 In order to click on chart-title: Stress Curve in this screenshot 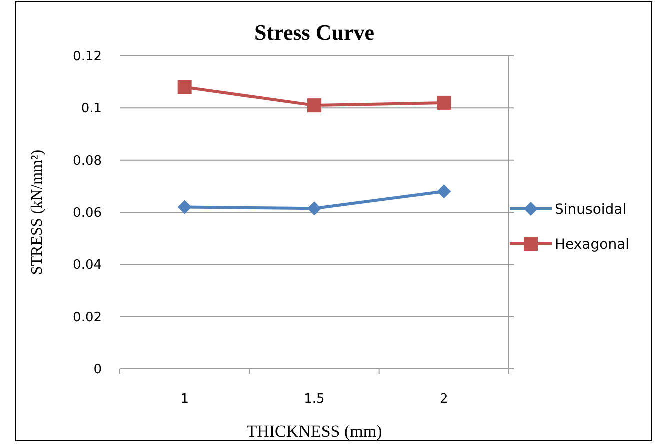, I will do `click(314, 32)`.